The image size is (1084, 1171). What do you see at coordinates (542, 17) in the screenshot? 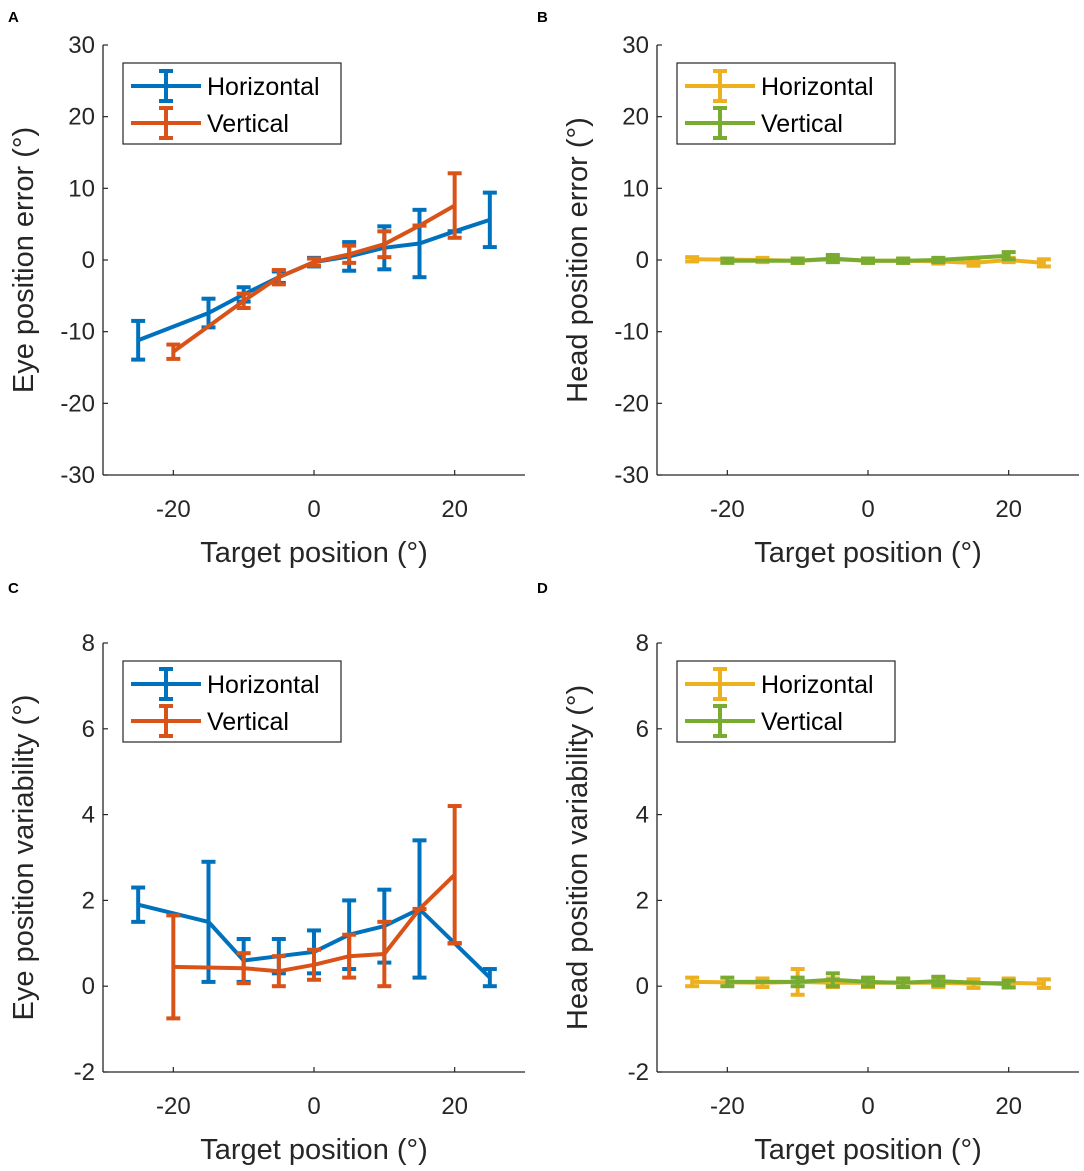
I see `panel-letter: B` at bounding box center [542, 17].